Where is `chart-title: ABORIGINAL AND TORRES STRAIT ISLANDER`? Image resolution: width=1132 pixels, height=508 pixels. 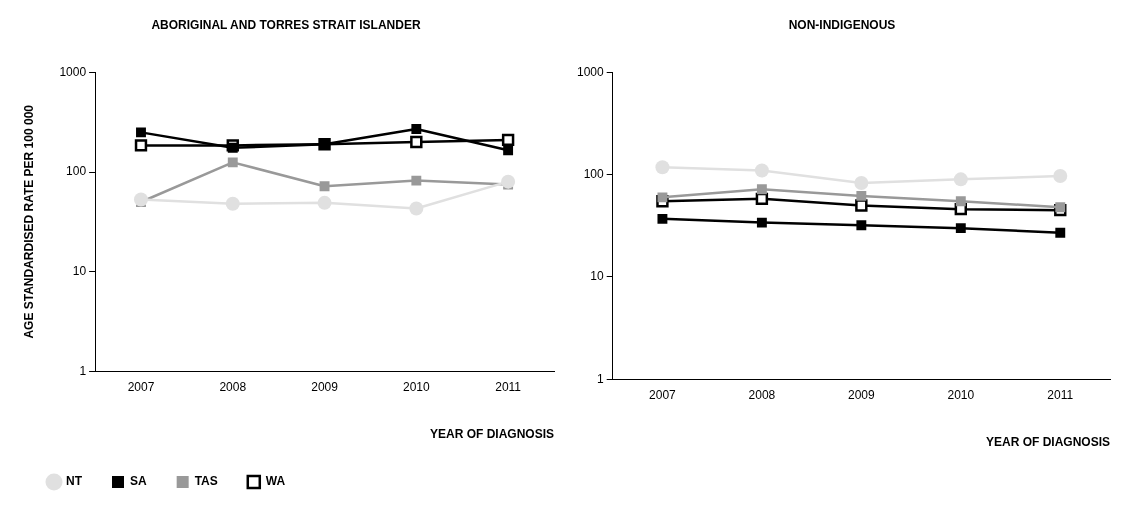 chart-title: ABORIGINAL AND TORRES STRAIT ISLANDER is located at coordinates (286, 24).